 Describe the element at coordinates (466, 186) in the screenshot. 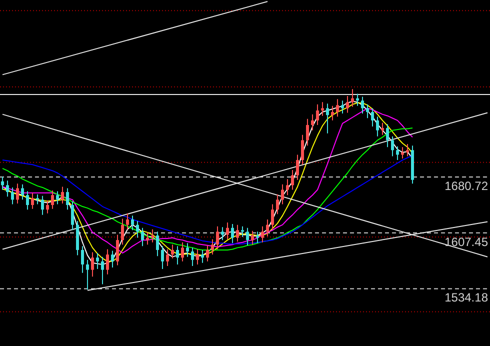

I see `y-tick-label: 1680.72` at that location.